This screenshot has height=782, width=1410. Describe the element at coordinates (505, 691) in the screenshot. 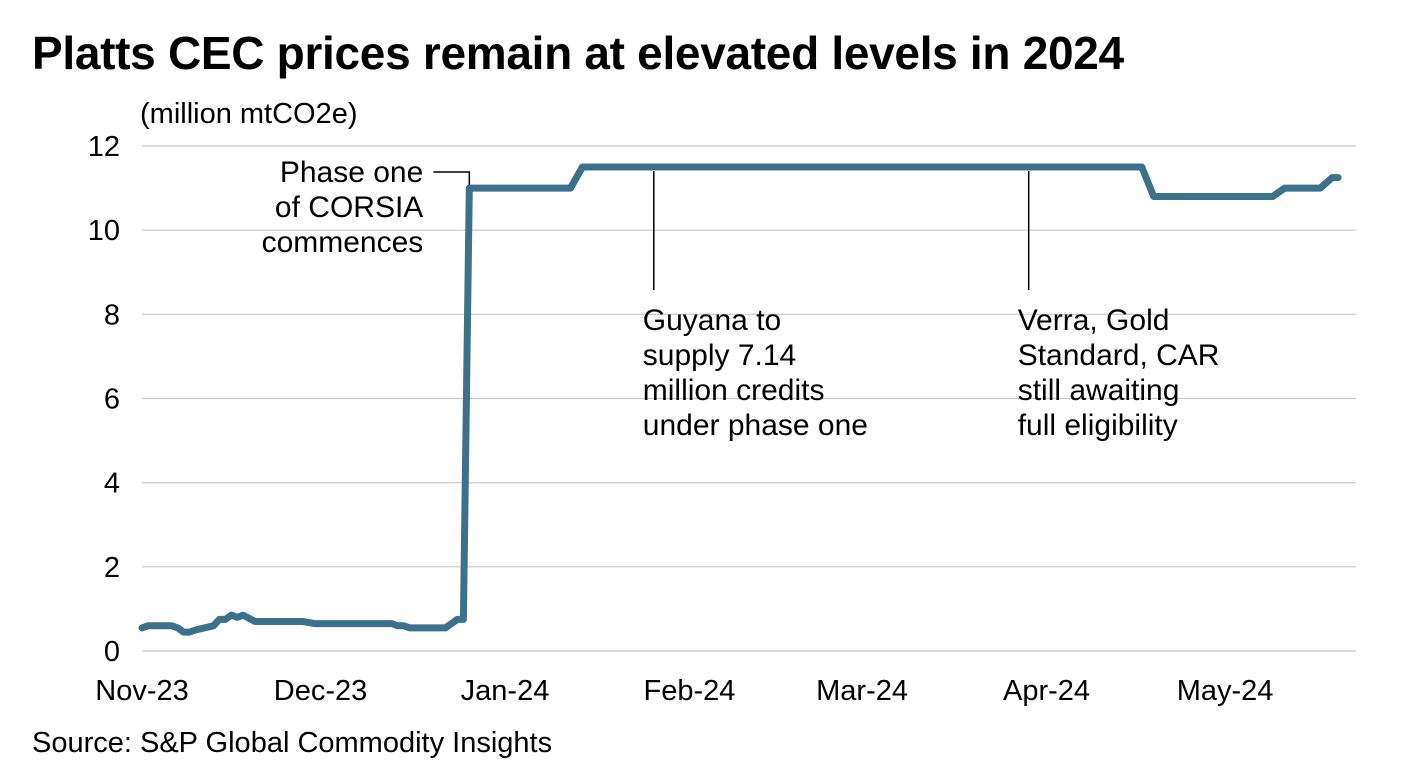

I see `x-tick-label: Jan-24` at that location.